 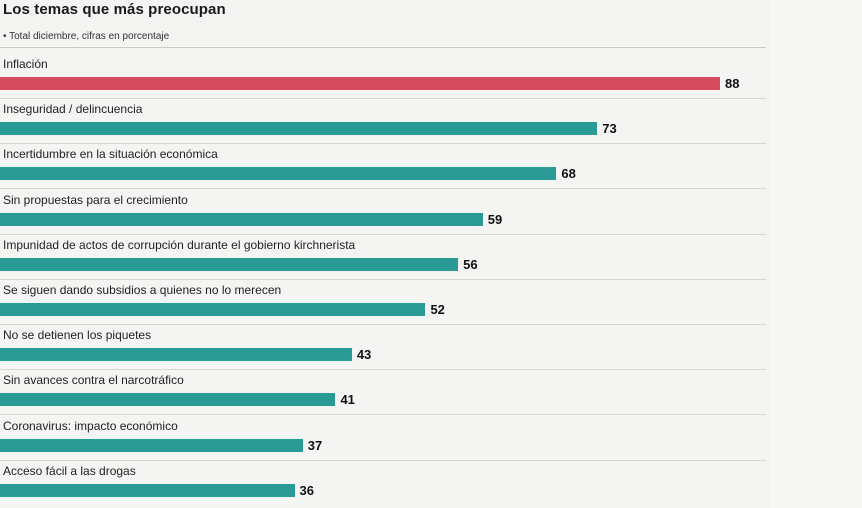 I want to click on category-label: Sin avances contra el narcotráfico, so click(x=93, y=380).